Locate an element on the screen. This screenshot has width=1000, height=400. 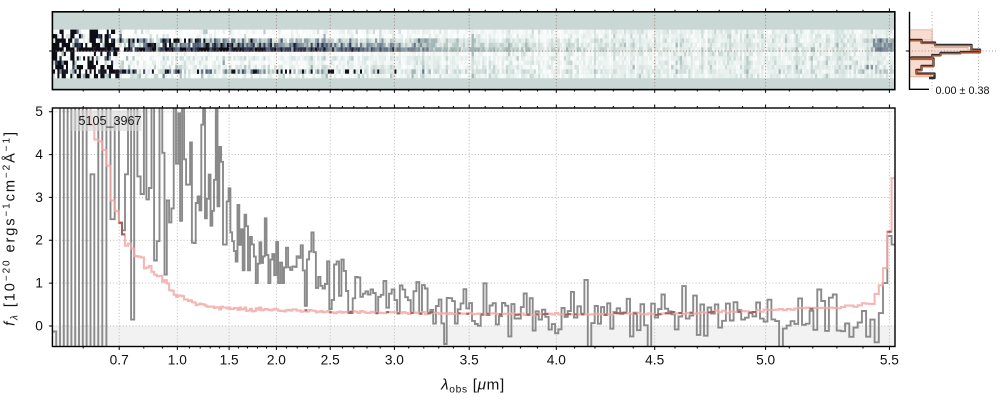
svg-text: 3 is located at coordinates (39, 197).